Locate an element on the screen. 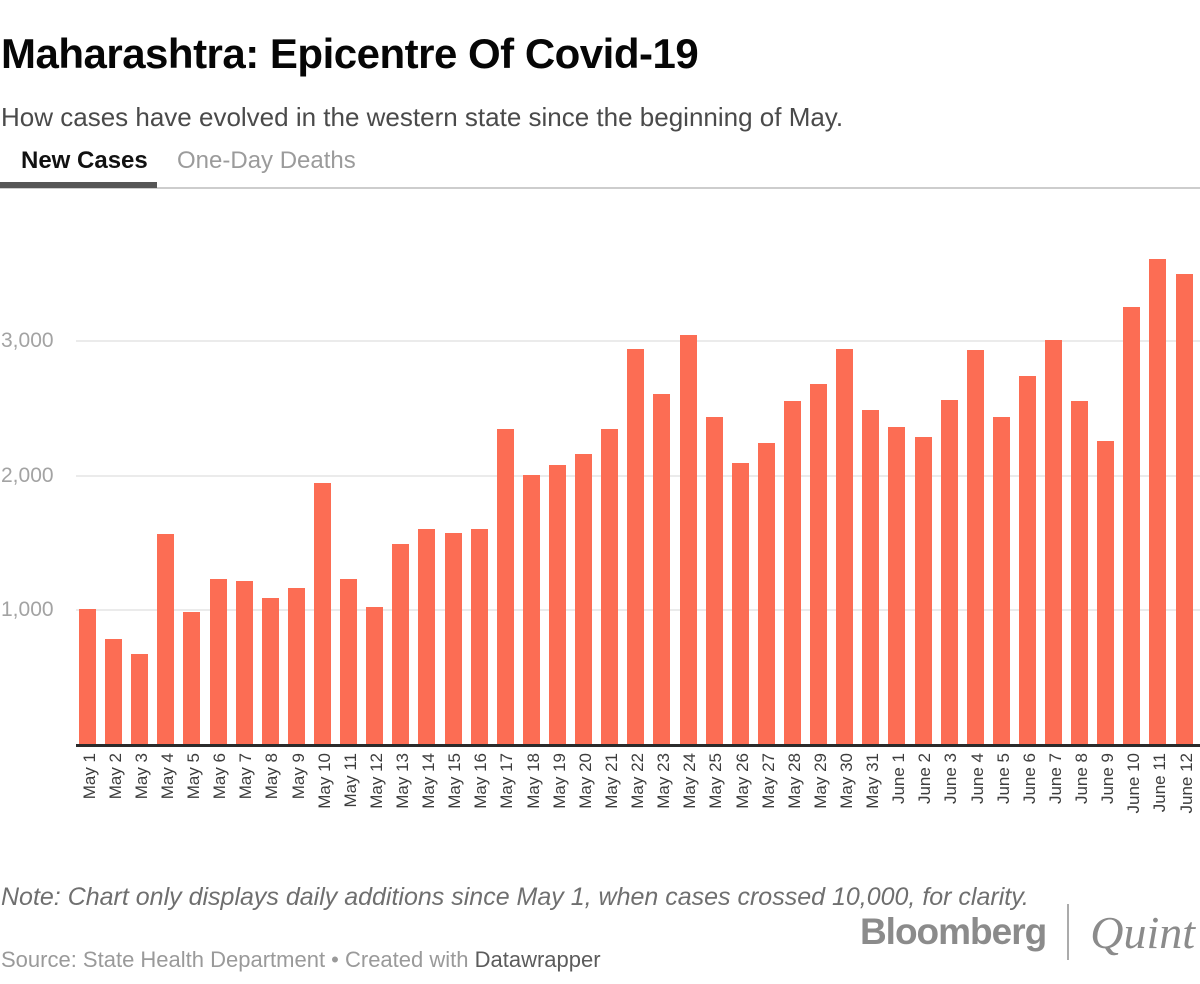 Image resolution: width=1200 pixels, height=984 pixels. quint-logo: Quint is located at coordinates (1142, 932).